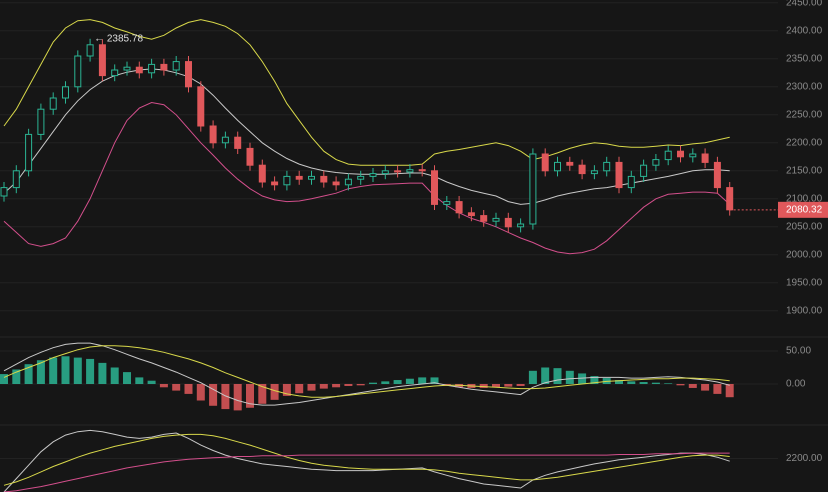 The image size is (828, 492). I want to click on y-tick-label: 2050.00, so click(804, 226).